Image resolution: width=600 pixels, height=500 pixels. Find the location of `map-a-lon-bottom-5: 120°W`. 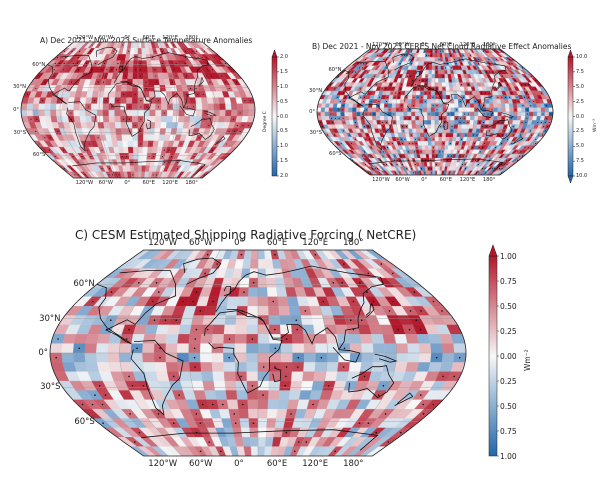

map-a-lon-bottom-5: 120°W is located at coordinates (84, 182).